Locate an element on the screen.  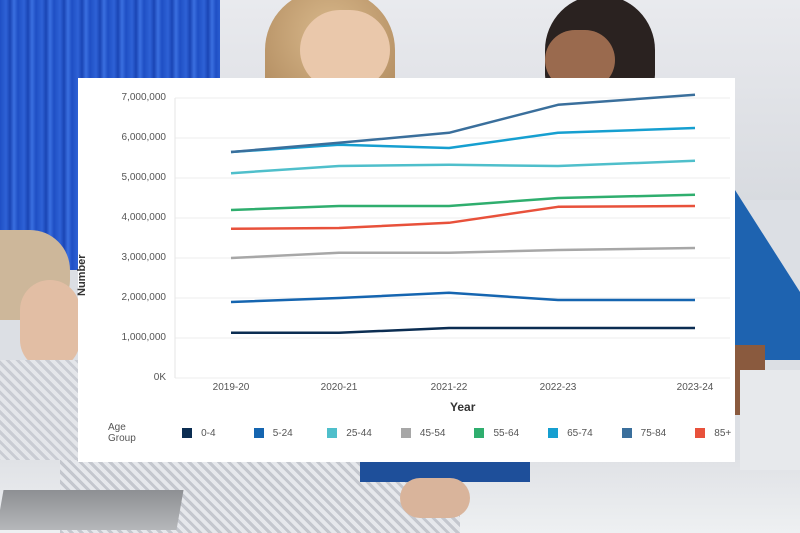
legend-label: 75-84 is located at coordinates (653, 433).